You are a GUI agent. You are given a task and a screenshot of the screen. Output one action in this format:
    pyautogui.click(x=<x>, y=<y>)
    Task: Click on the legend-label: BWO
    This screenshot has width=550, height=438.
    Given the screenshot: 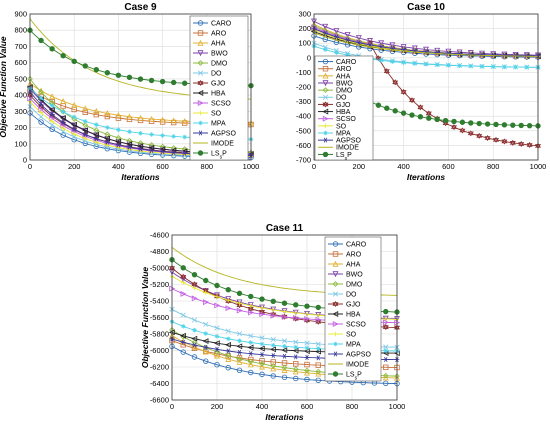 What is the action you would take?
    pyautogui.click(x=344, y=83)
    